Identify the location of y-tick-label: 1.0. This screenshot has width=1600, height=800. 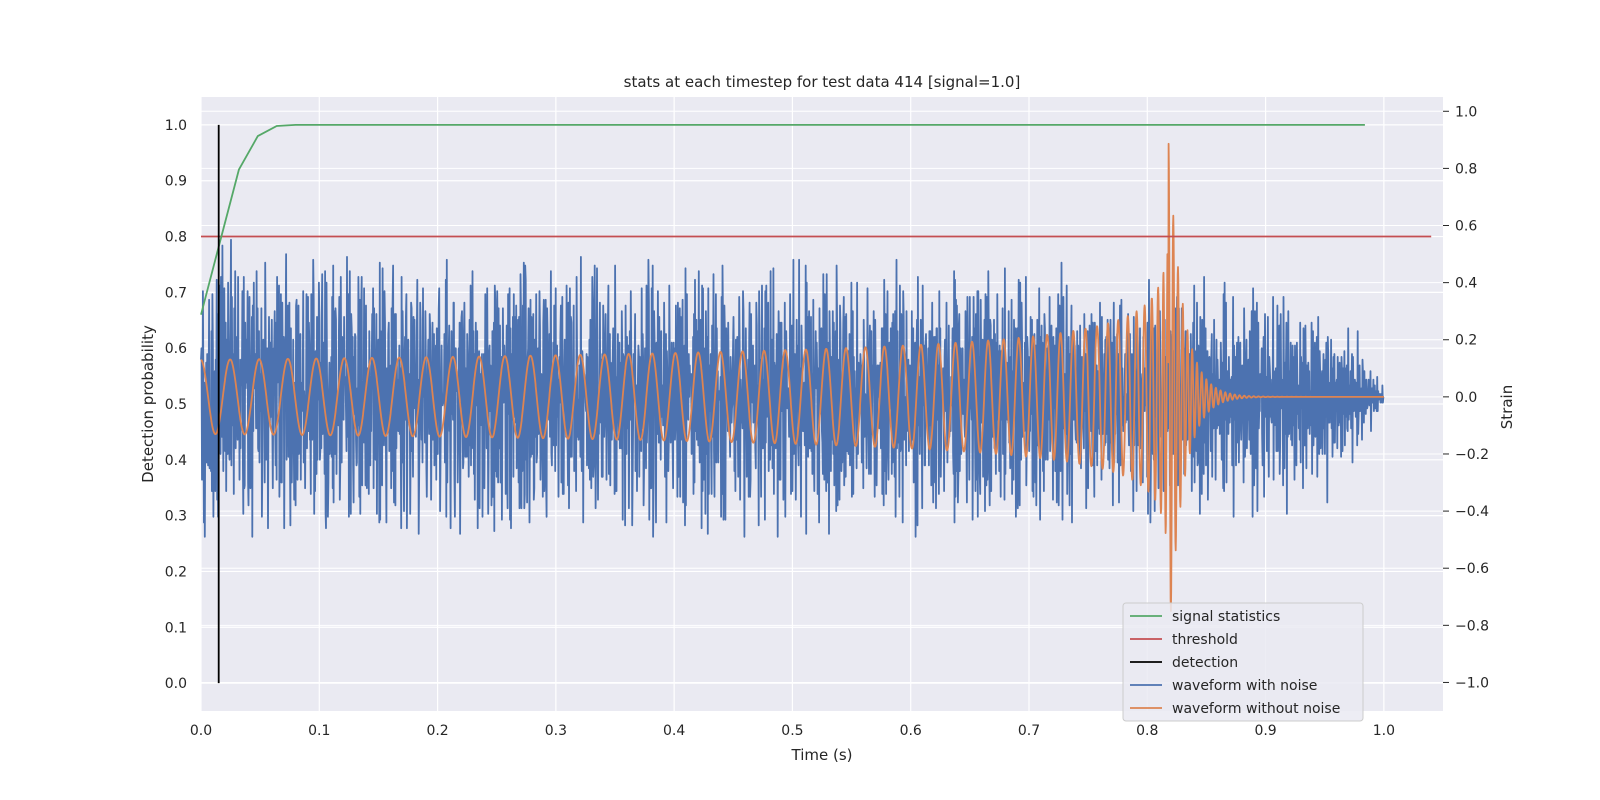
(176, 126).